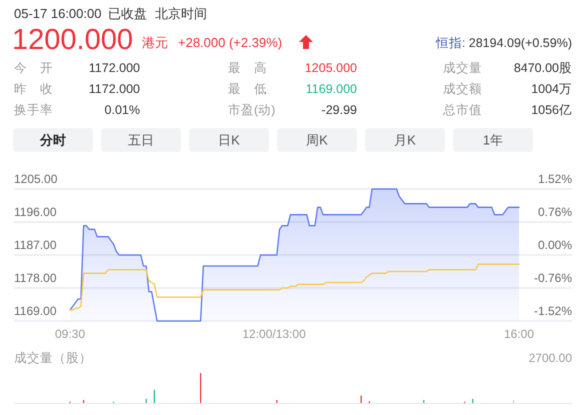 This screenshot has height=415, width=586. What do you see at coordinates (519, 334) in the screenshot?
I see `x-tick-label: 16:00` at bounding box center [519, 334].